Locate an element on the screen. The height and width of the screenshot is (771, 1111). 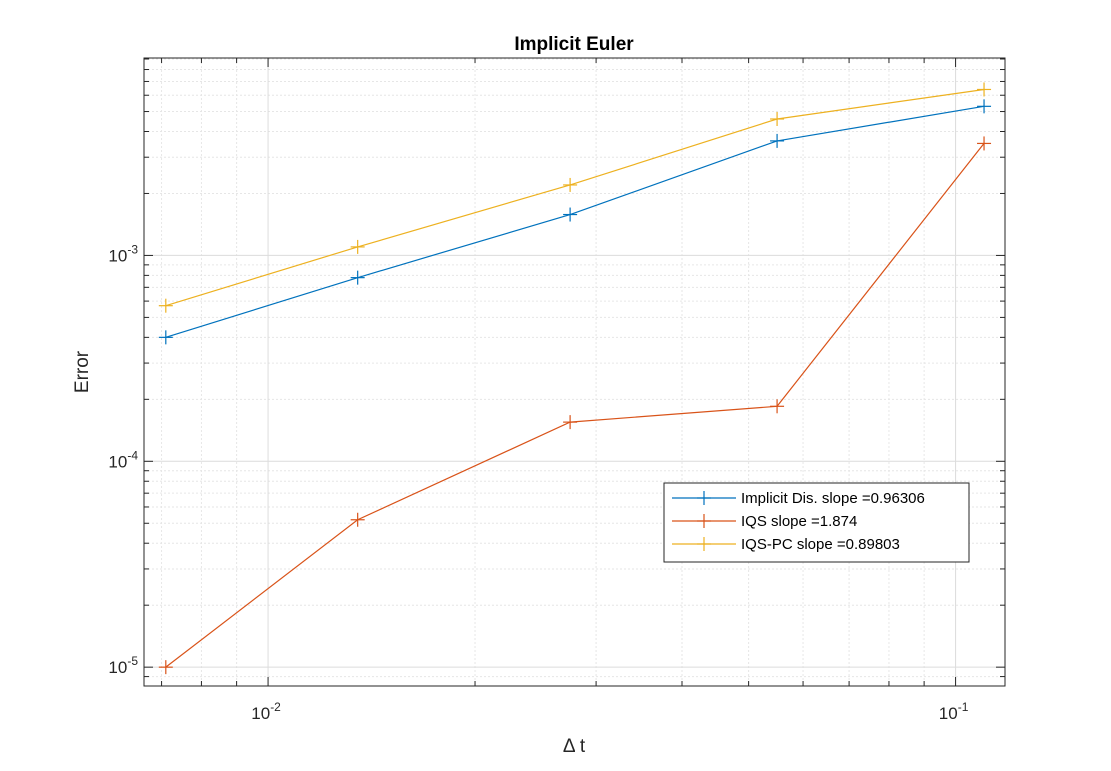
y-tick-label: 10⁻⁵ is located at coordinates (123, 665).